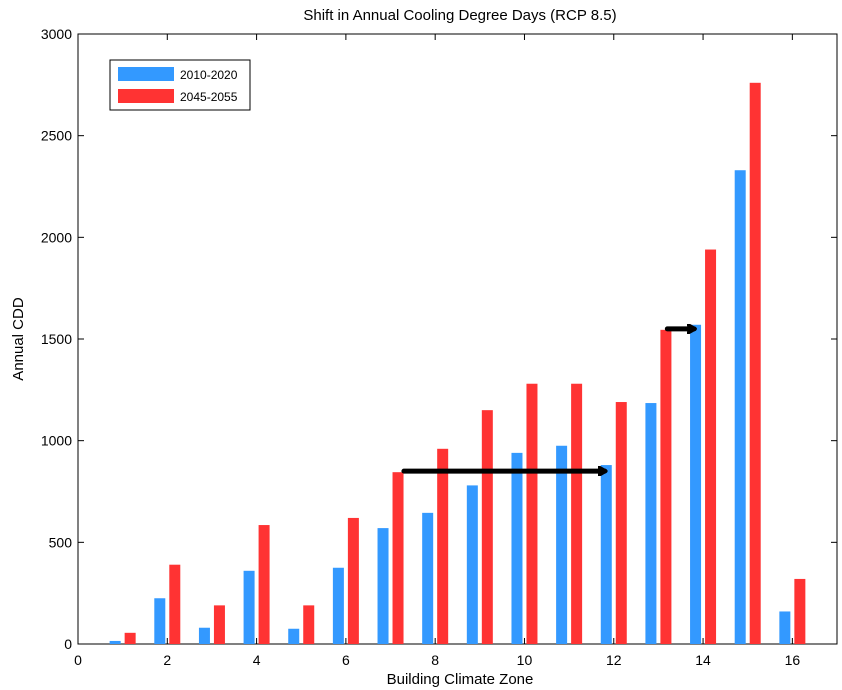  What do you see at coordinates (435, 660) in the screenshot?
I see `x-tick-label: 8` at bounding box center [435, 660].